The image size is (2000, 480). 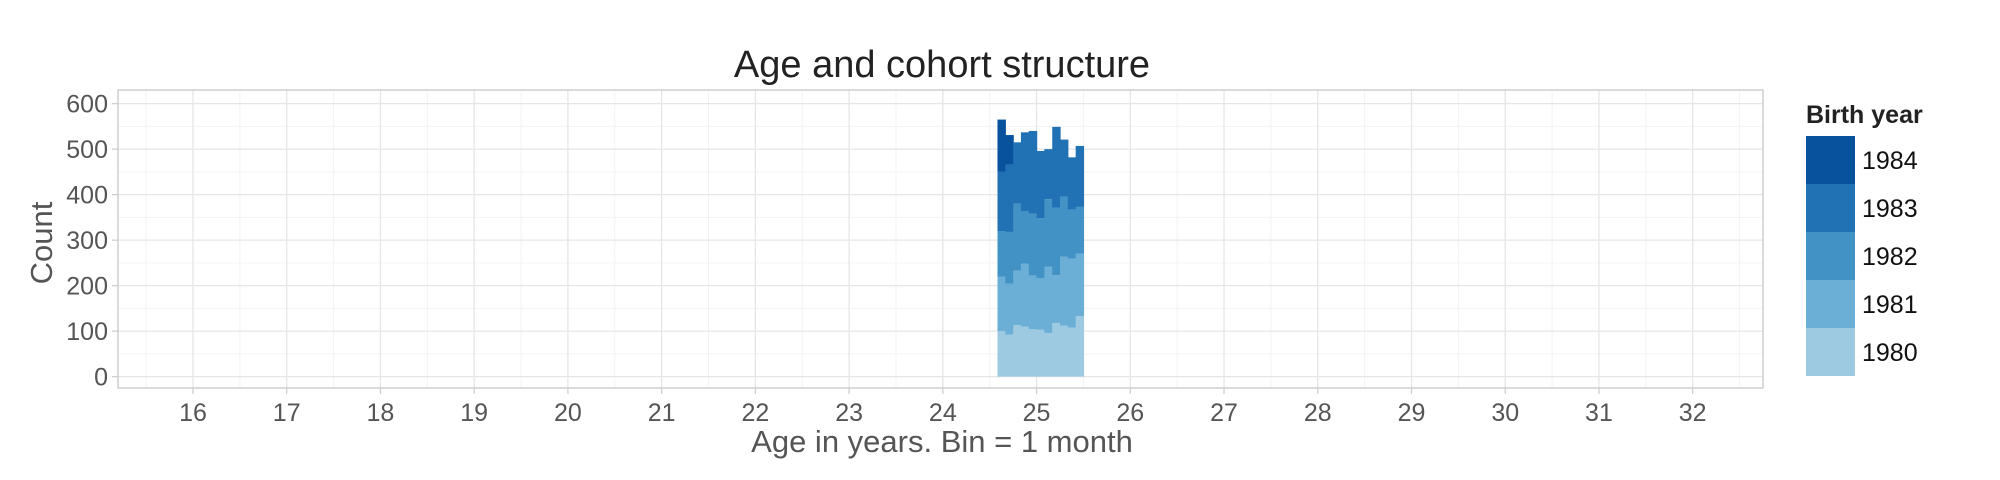 What do you see at coordinates (1890, 161) in the screenshot?
I see `legend-label-1984: 1984` at bounding box center [1890, 161].